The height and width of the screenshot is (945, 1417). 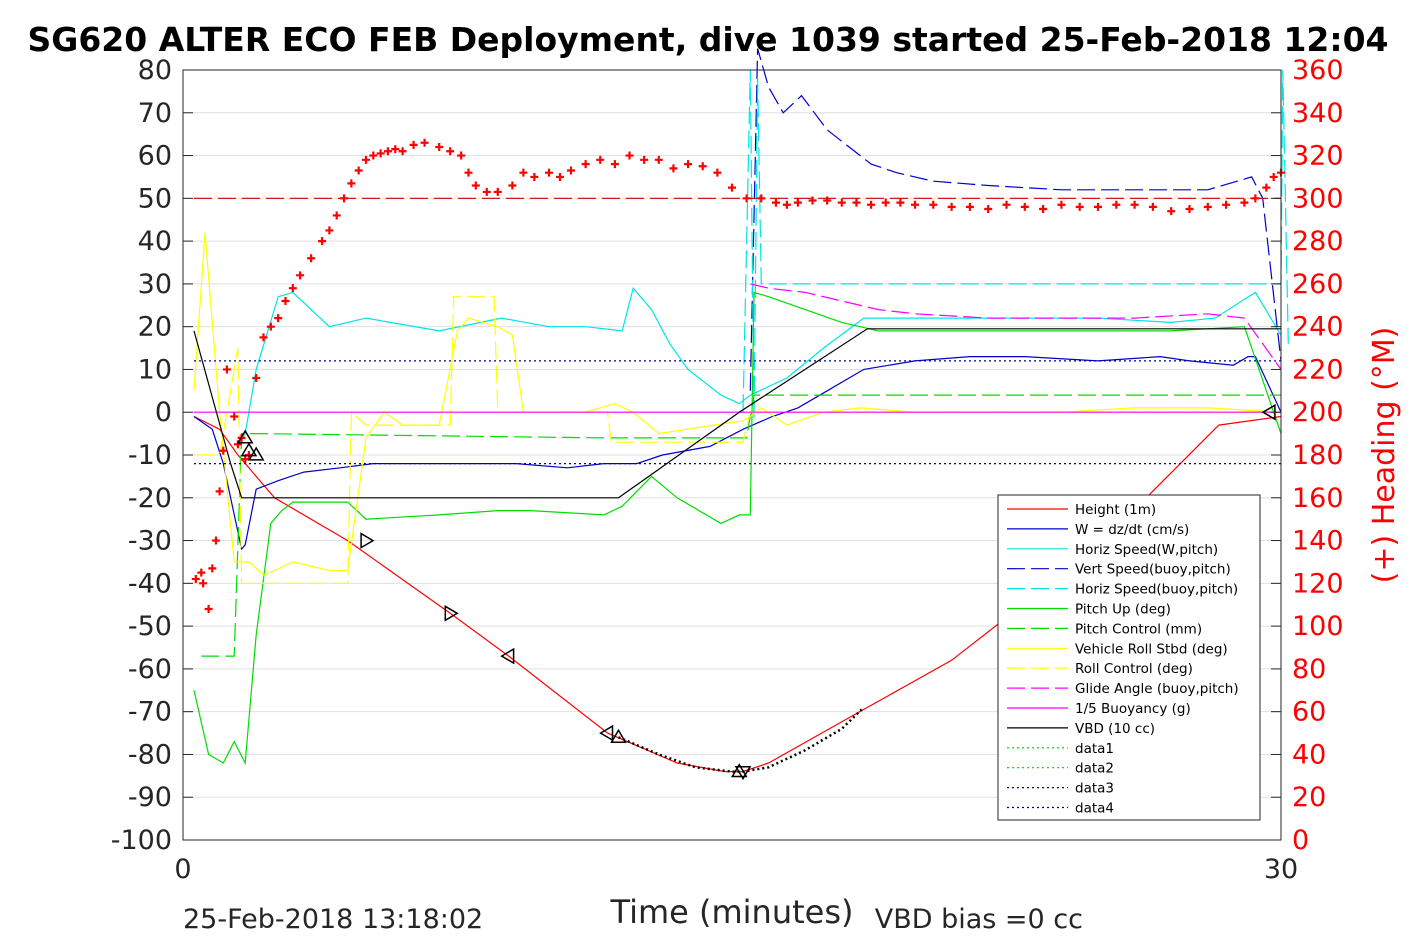 I want to click on legend-label: Horiz Speed(buoy,pitch), so click(x=1156, y=590).